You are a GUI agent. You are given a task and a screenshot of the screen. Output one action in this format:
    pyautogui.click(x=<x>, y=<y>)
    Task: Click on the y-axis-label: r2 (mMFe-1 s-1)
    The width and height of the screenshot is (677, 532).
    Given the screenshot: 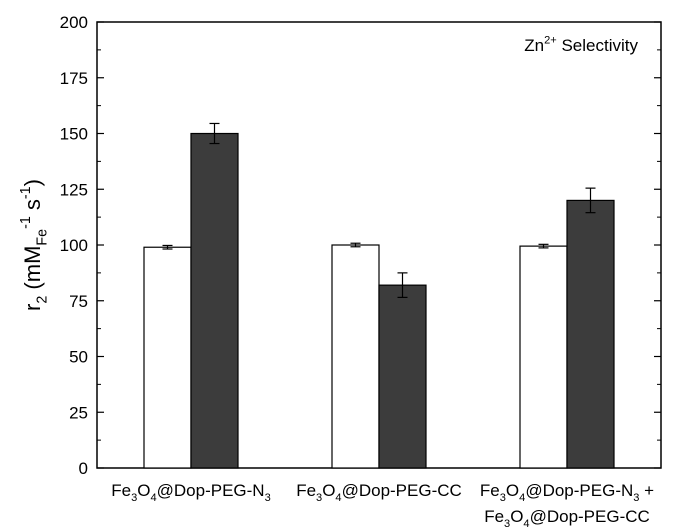 What is the action you would take?
    pyautogui.click(x=34, y=245)
    